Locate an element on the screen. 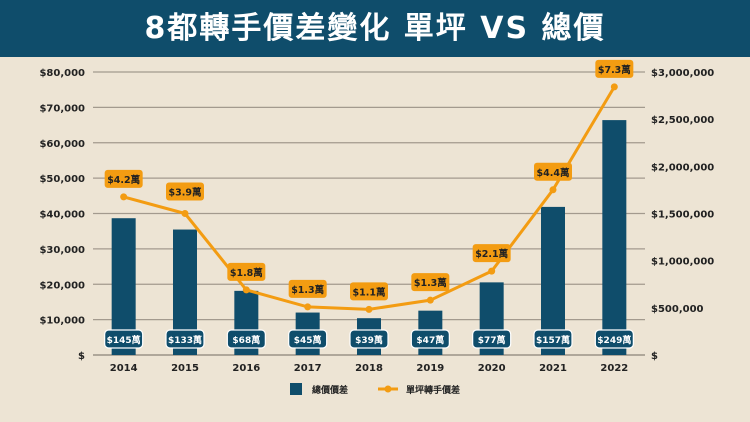 Image resolution: width=750 pixels, height=422 pixels. legend-bar-label: 總價價差 is located at coordinates (330, 390).